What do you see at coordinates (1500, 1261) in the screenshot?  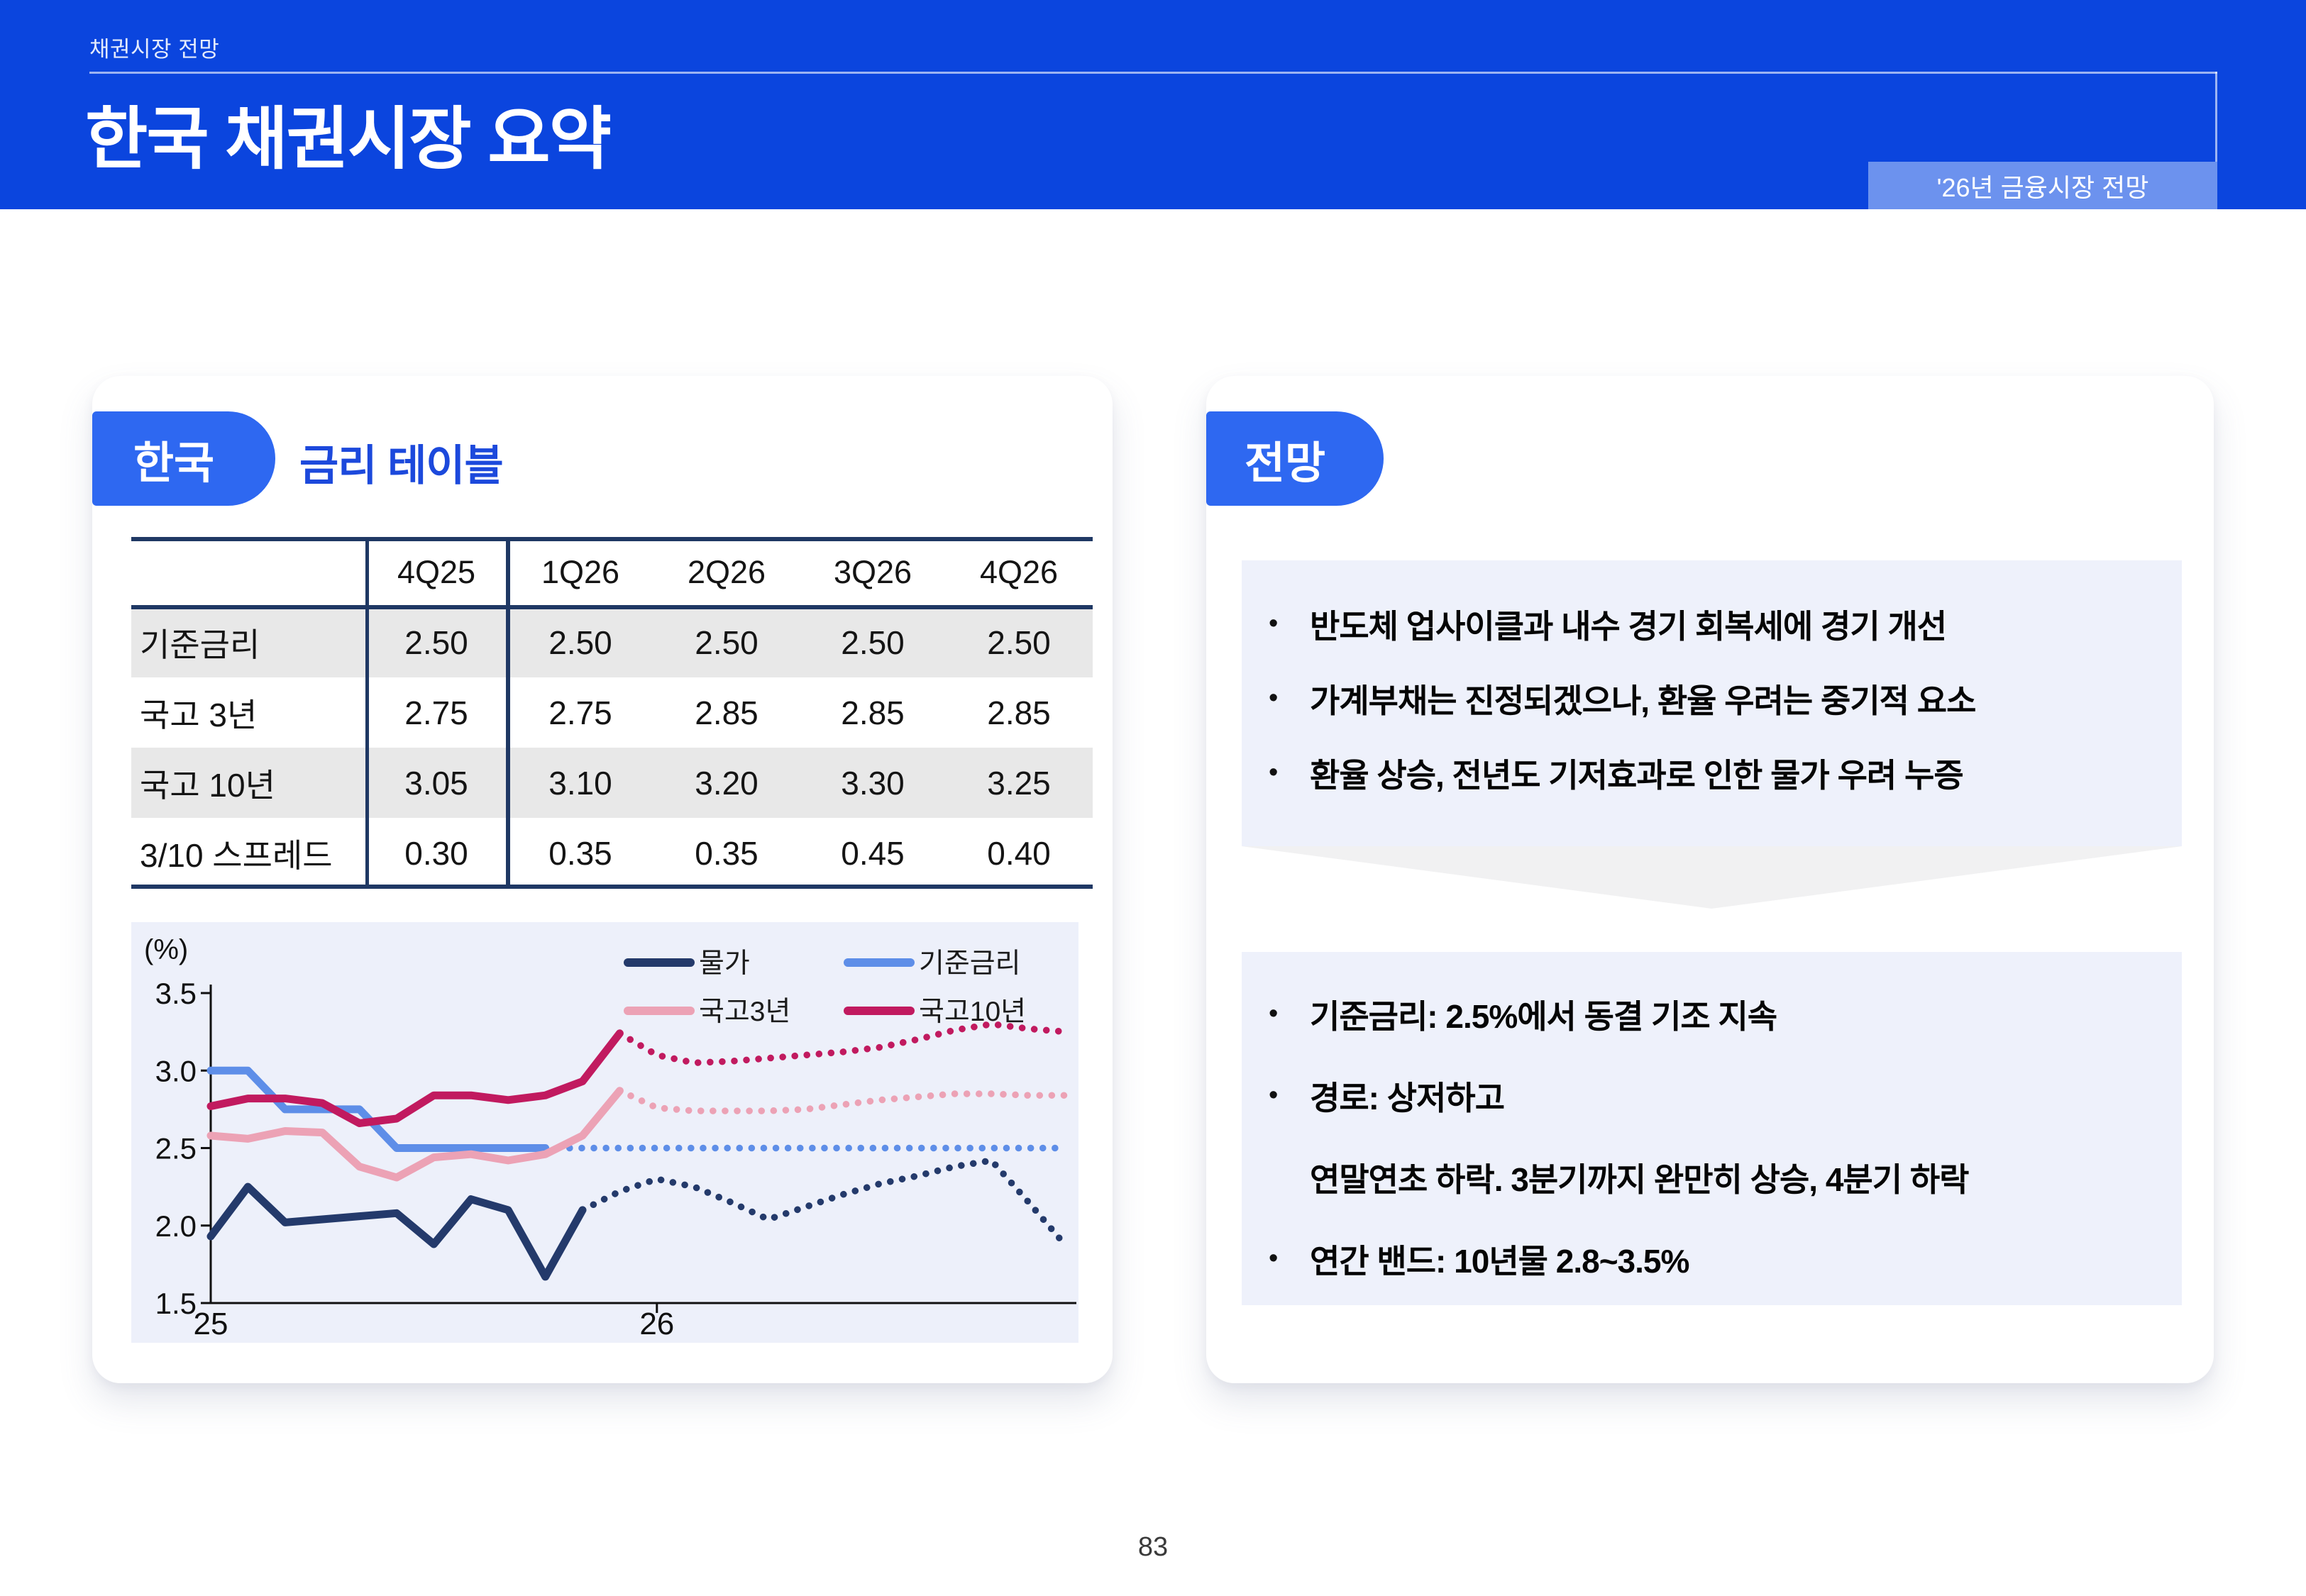 I see `bullet-text: 연간 밴드: 10년물 2.8~3.5%` at bounding box center [1500, 1261].